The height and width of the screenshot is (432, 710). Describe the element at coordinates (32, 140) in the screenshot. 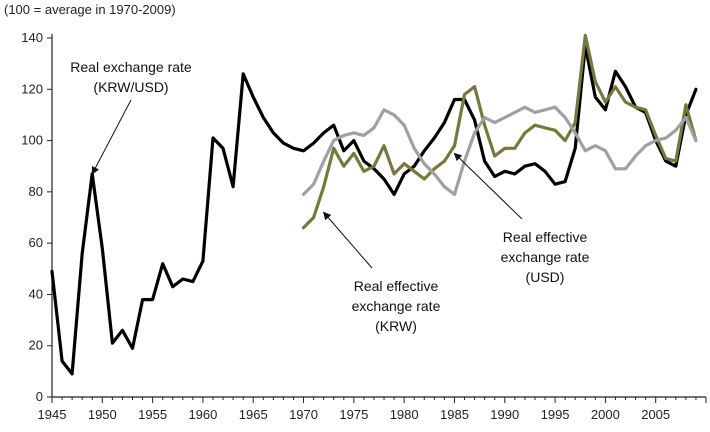

I see `y-tick-label: 100` at that location.